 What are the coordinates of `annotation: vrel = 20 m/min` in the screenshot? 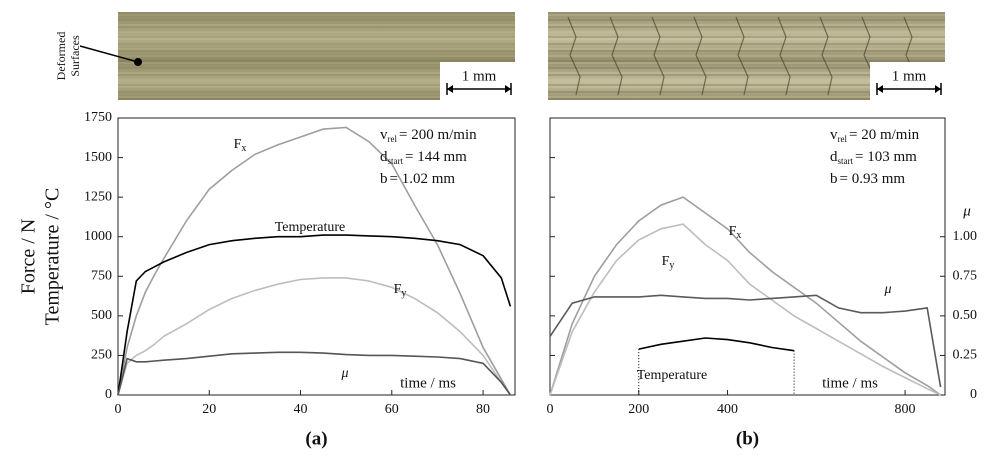 It's located at (875, 135).